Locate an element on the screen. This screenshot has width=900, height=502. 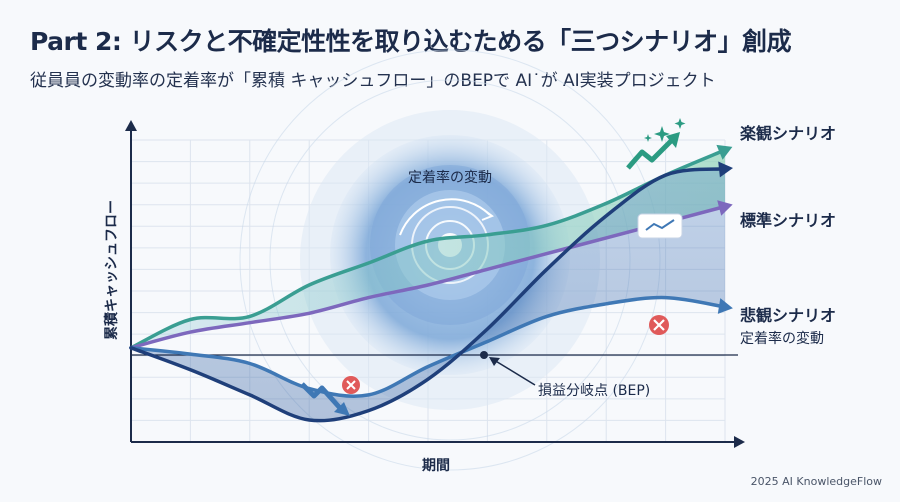
bep-marker is located at coordinates (508, 368).